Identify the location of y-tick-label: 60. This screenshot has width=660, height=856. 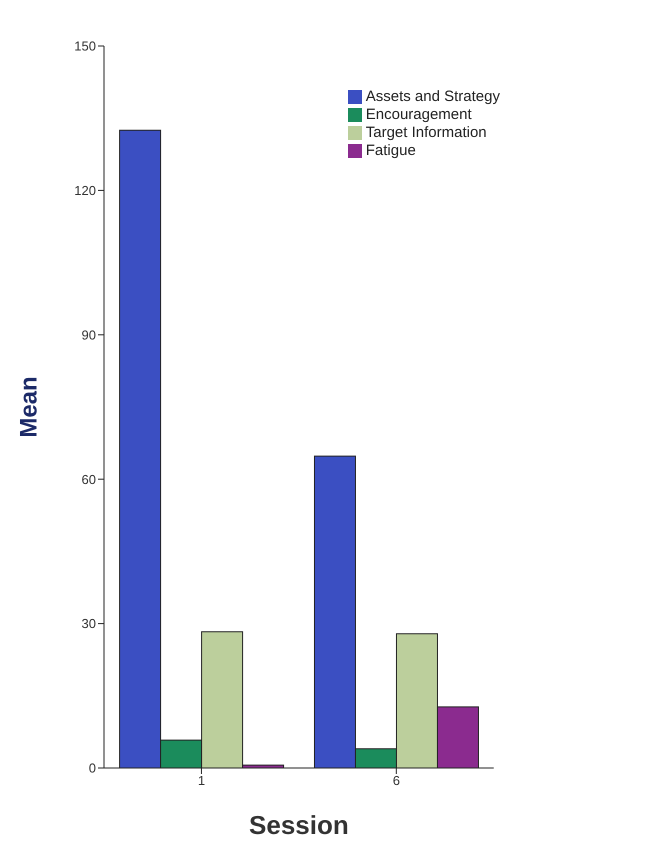
(89, 479).